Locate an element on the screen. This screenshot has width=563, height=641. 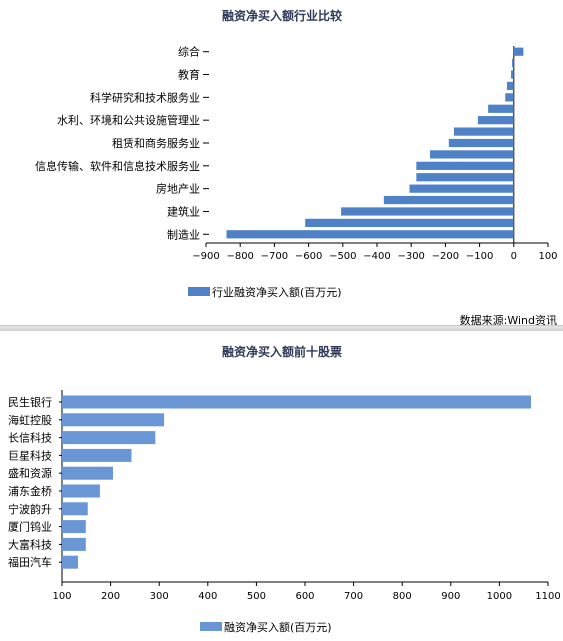
x-tick-label: −300 is located at coordinates (410, 256).